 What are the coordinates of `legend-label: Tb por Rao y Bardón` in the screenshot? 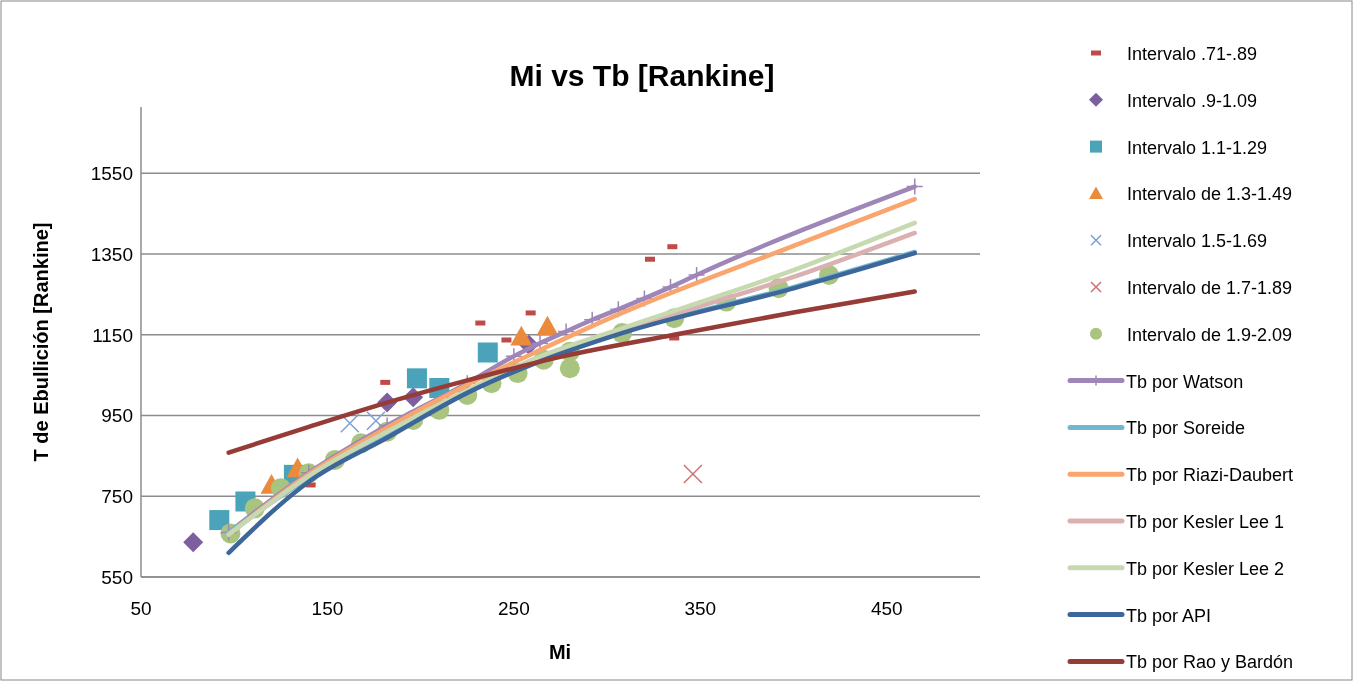 It's located at (1210, 662).